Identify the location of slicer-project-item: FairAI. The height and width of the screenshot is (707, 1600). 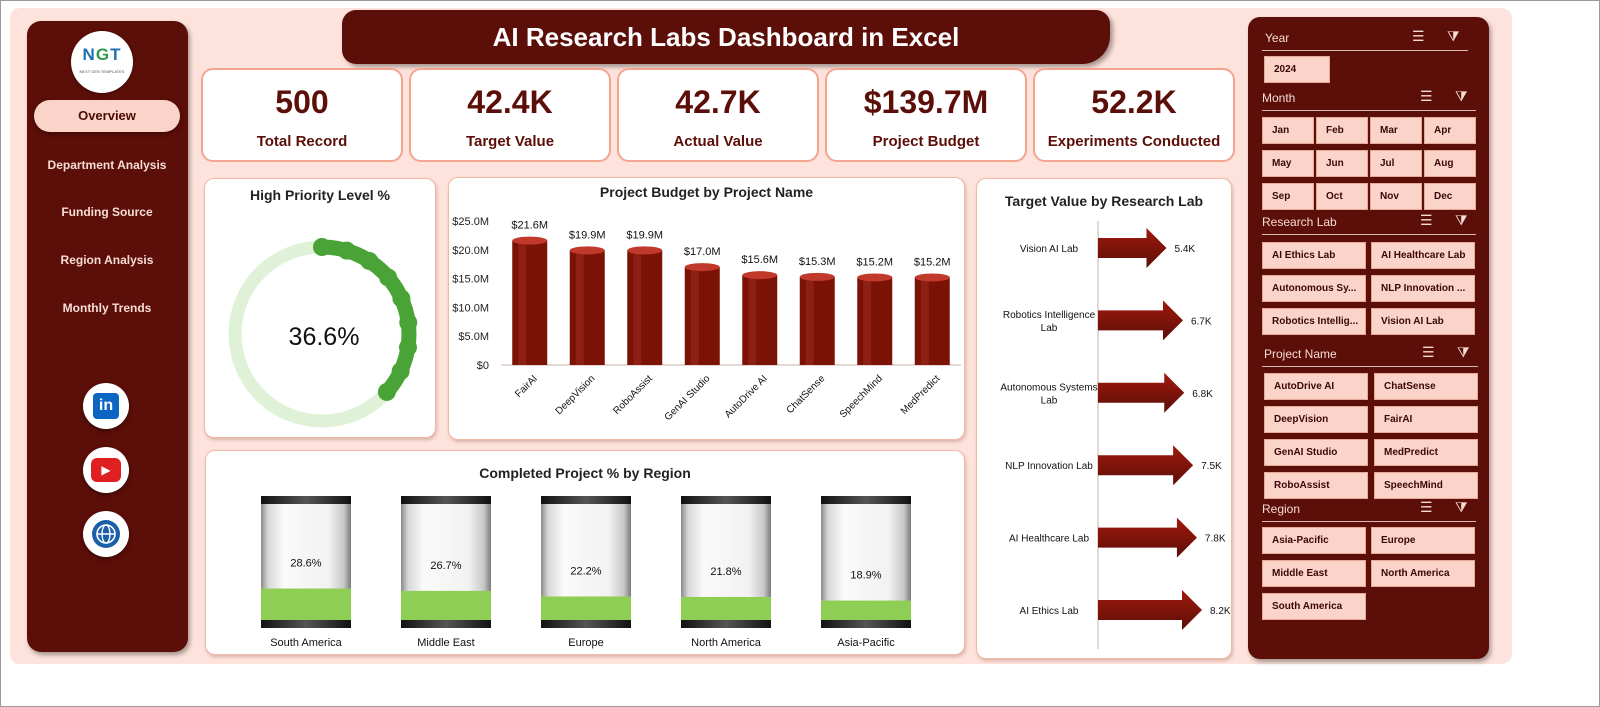
(1426, 419).